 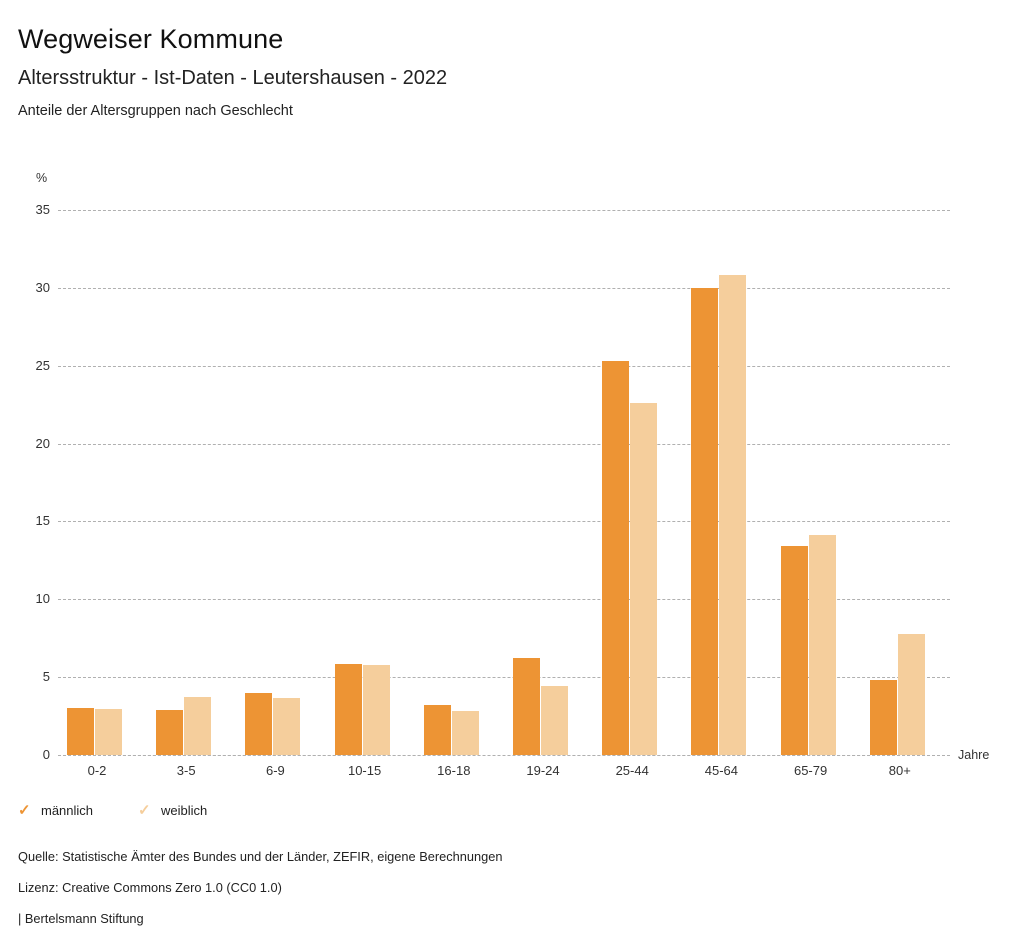 I want to click on y-axis-tick-label: 35, so click(x=42, y=209).